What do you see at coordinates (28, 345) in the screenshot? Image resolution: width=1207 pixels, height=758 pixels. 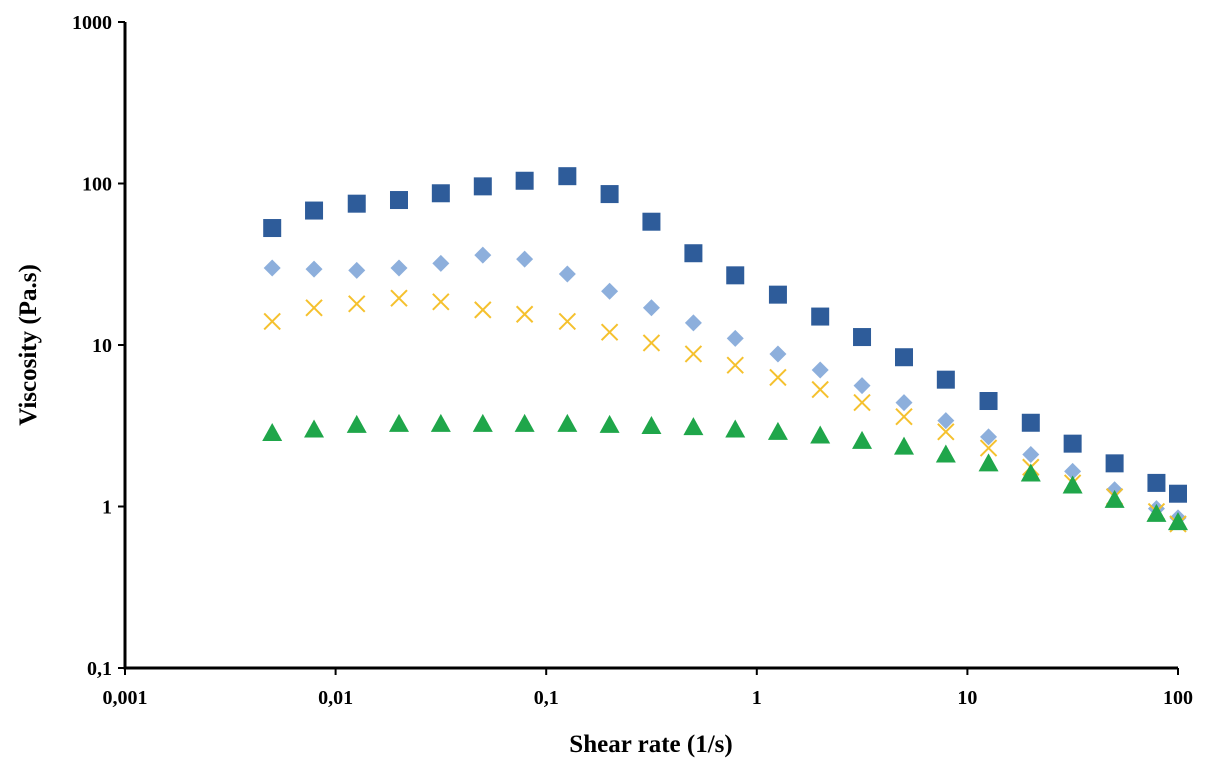 I see `y-axis-title: Viscosity (Pa.s)` at bounding box center [28, 345].